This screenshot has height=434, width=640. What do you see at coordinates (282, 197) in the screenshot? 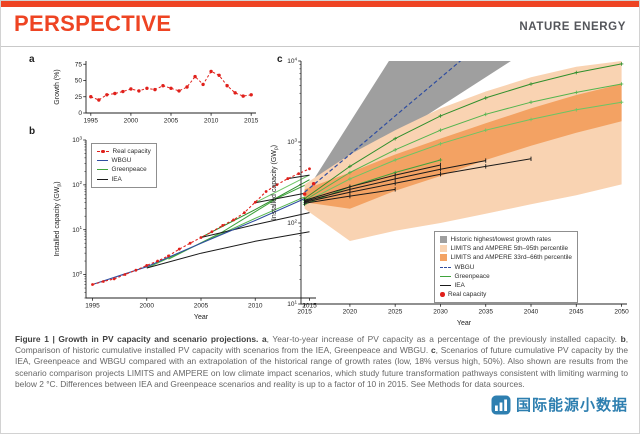
I see `series-IEA 2010 scenario` at bounding box center [282, 197].